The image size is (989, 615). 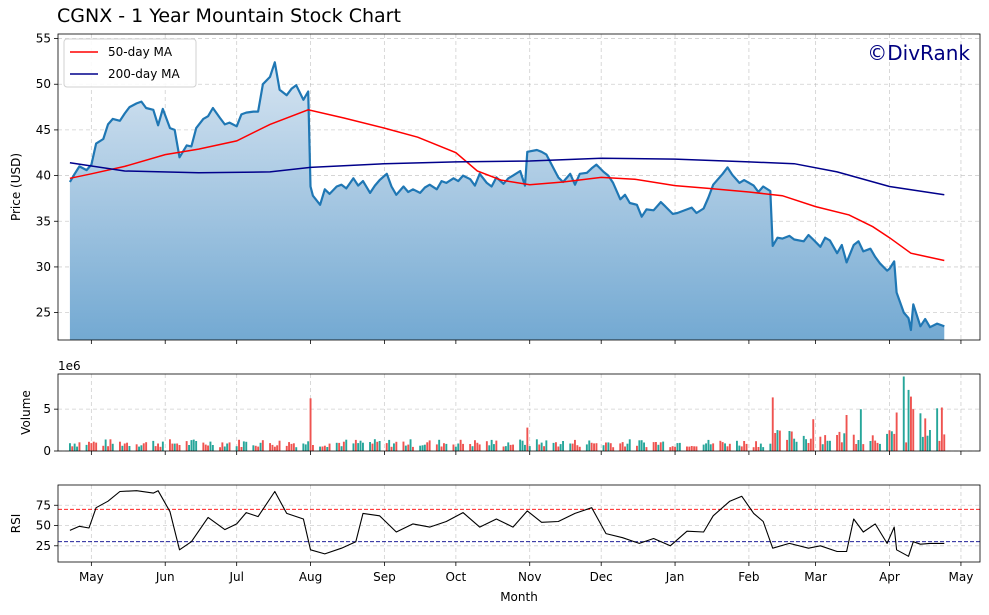 I want to click on volume-ytick-label: 5, so click(x=47, y=409).